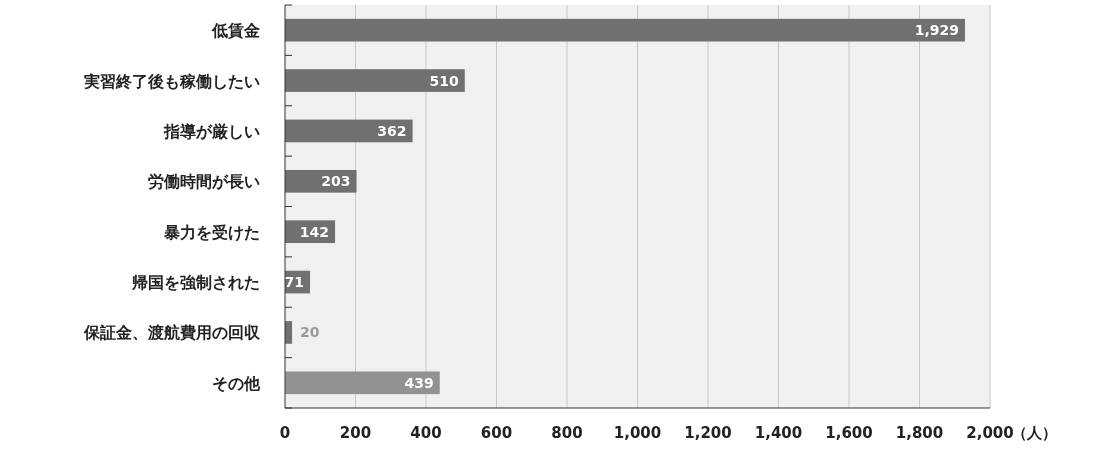  I want to click on y-tick-label: その他, so click(236, 383).